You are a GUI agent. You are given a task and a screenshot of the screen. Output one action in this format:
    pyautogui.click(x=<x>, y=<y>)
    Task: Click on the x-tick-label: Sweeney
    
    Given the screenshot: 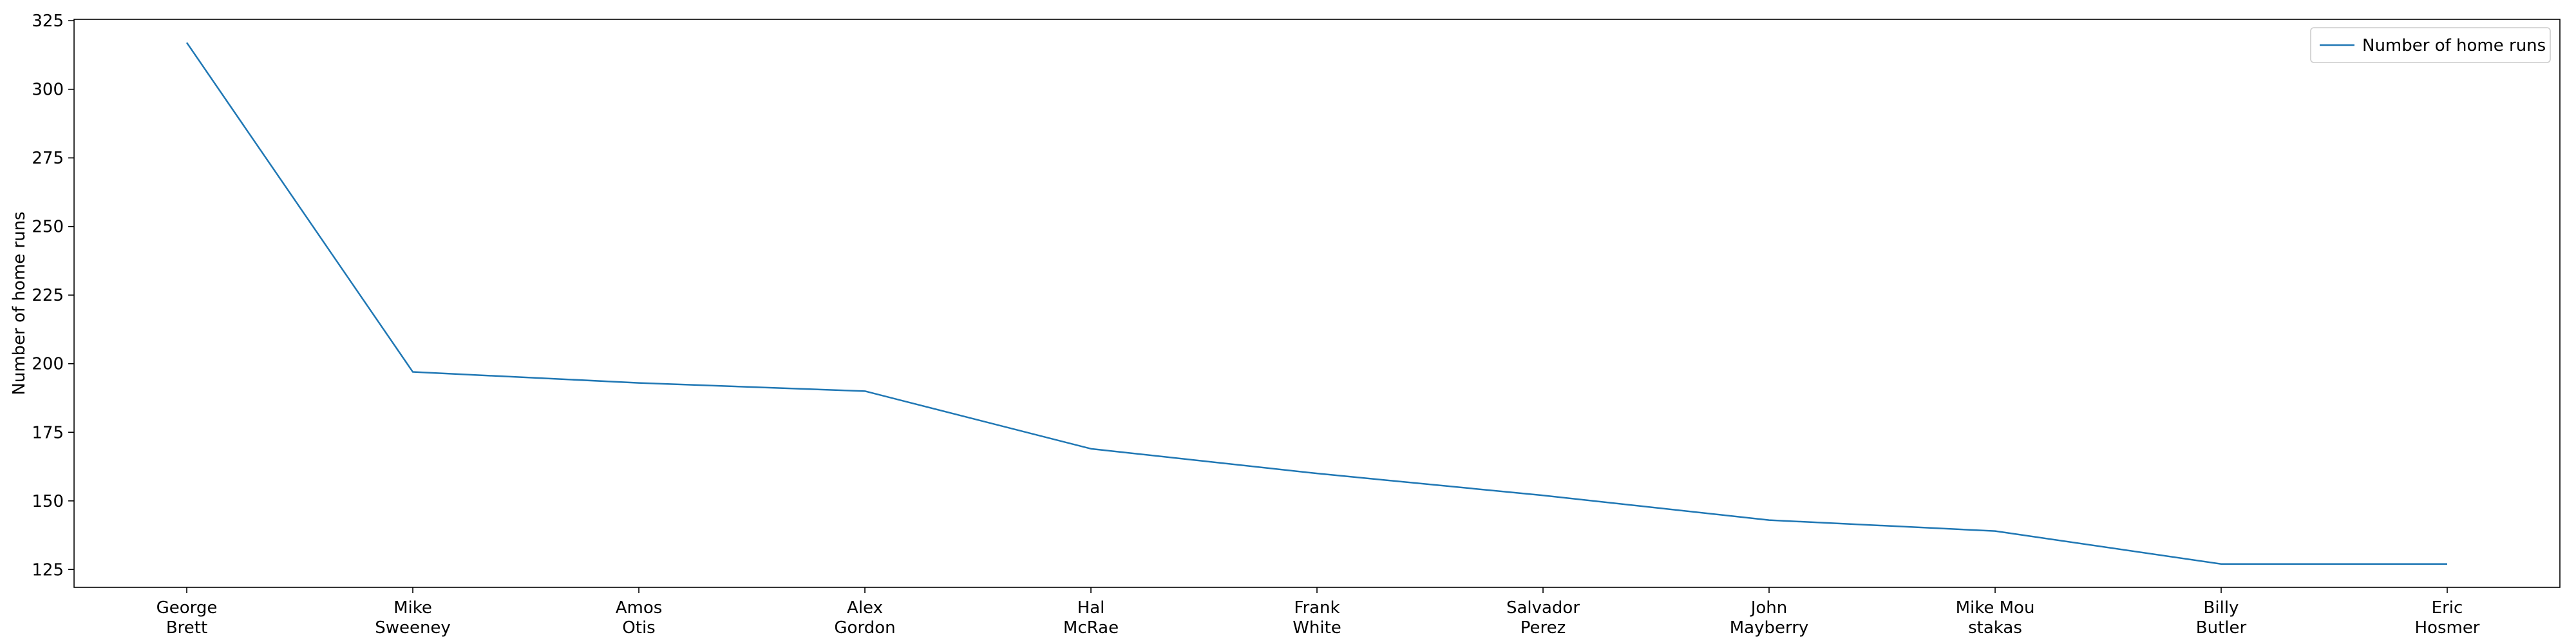 What is the action you would take?
    pyautogui.click(x=413, y=628)
    